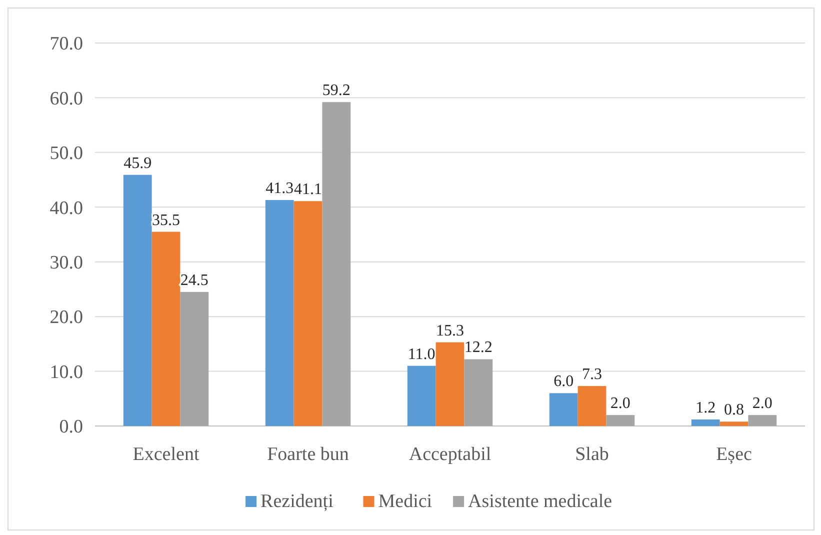 The height and width of the screenshot is (535, 821). I want to click on data-label: 12.2, so click(478, 347).